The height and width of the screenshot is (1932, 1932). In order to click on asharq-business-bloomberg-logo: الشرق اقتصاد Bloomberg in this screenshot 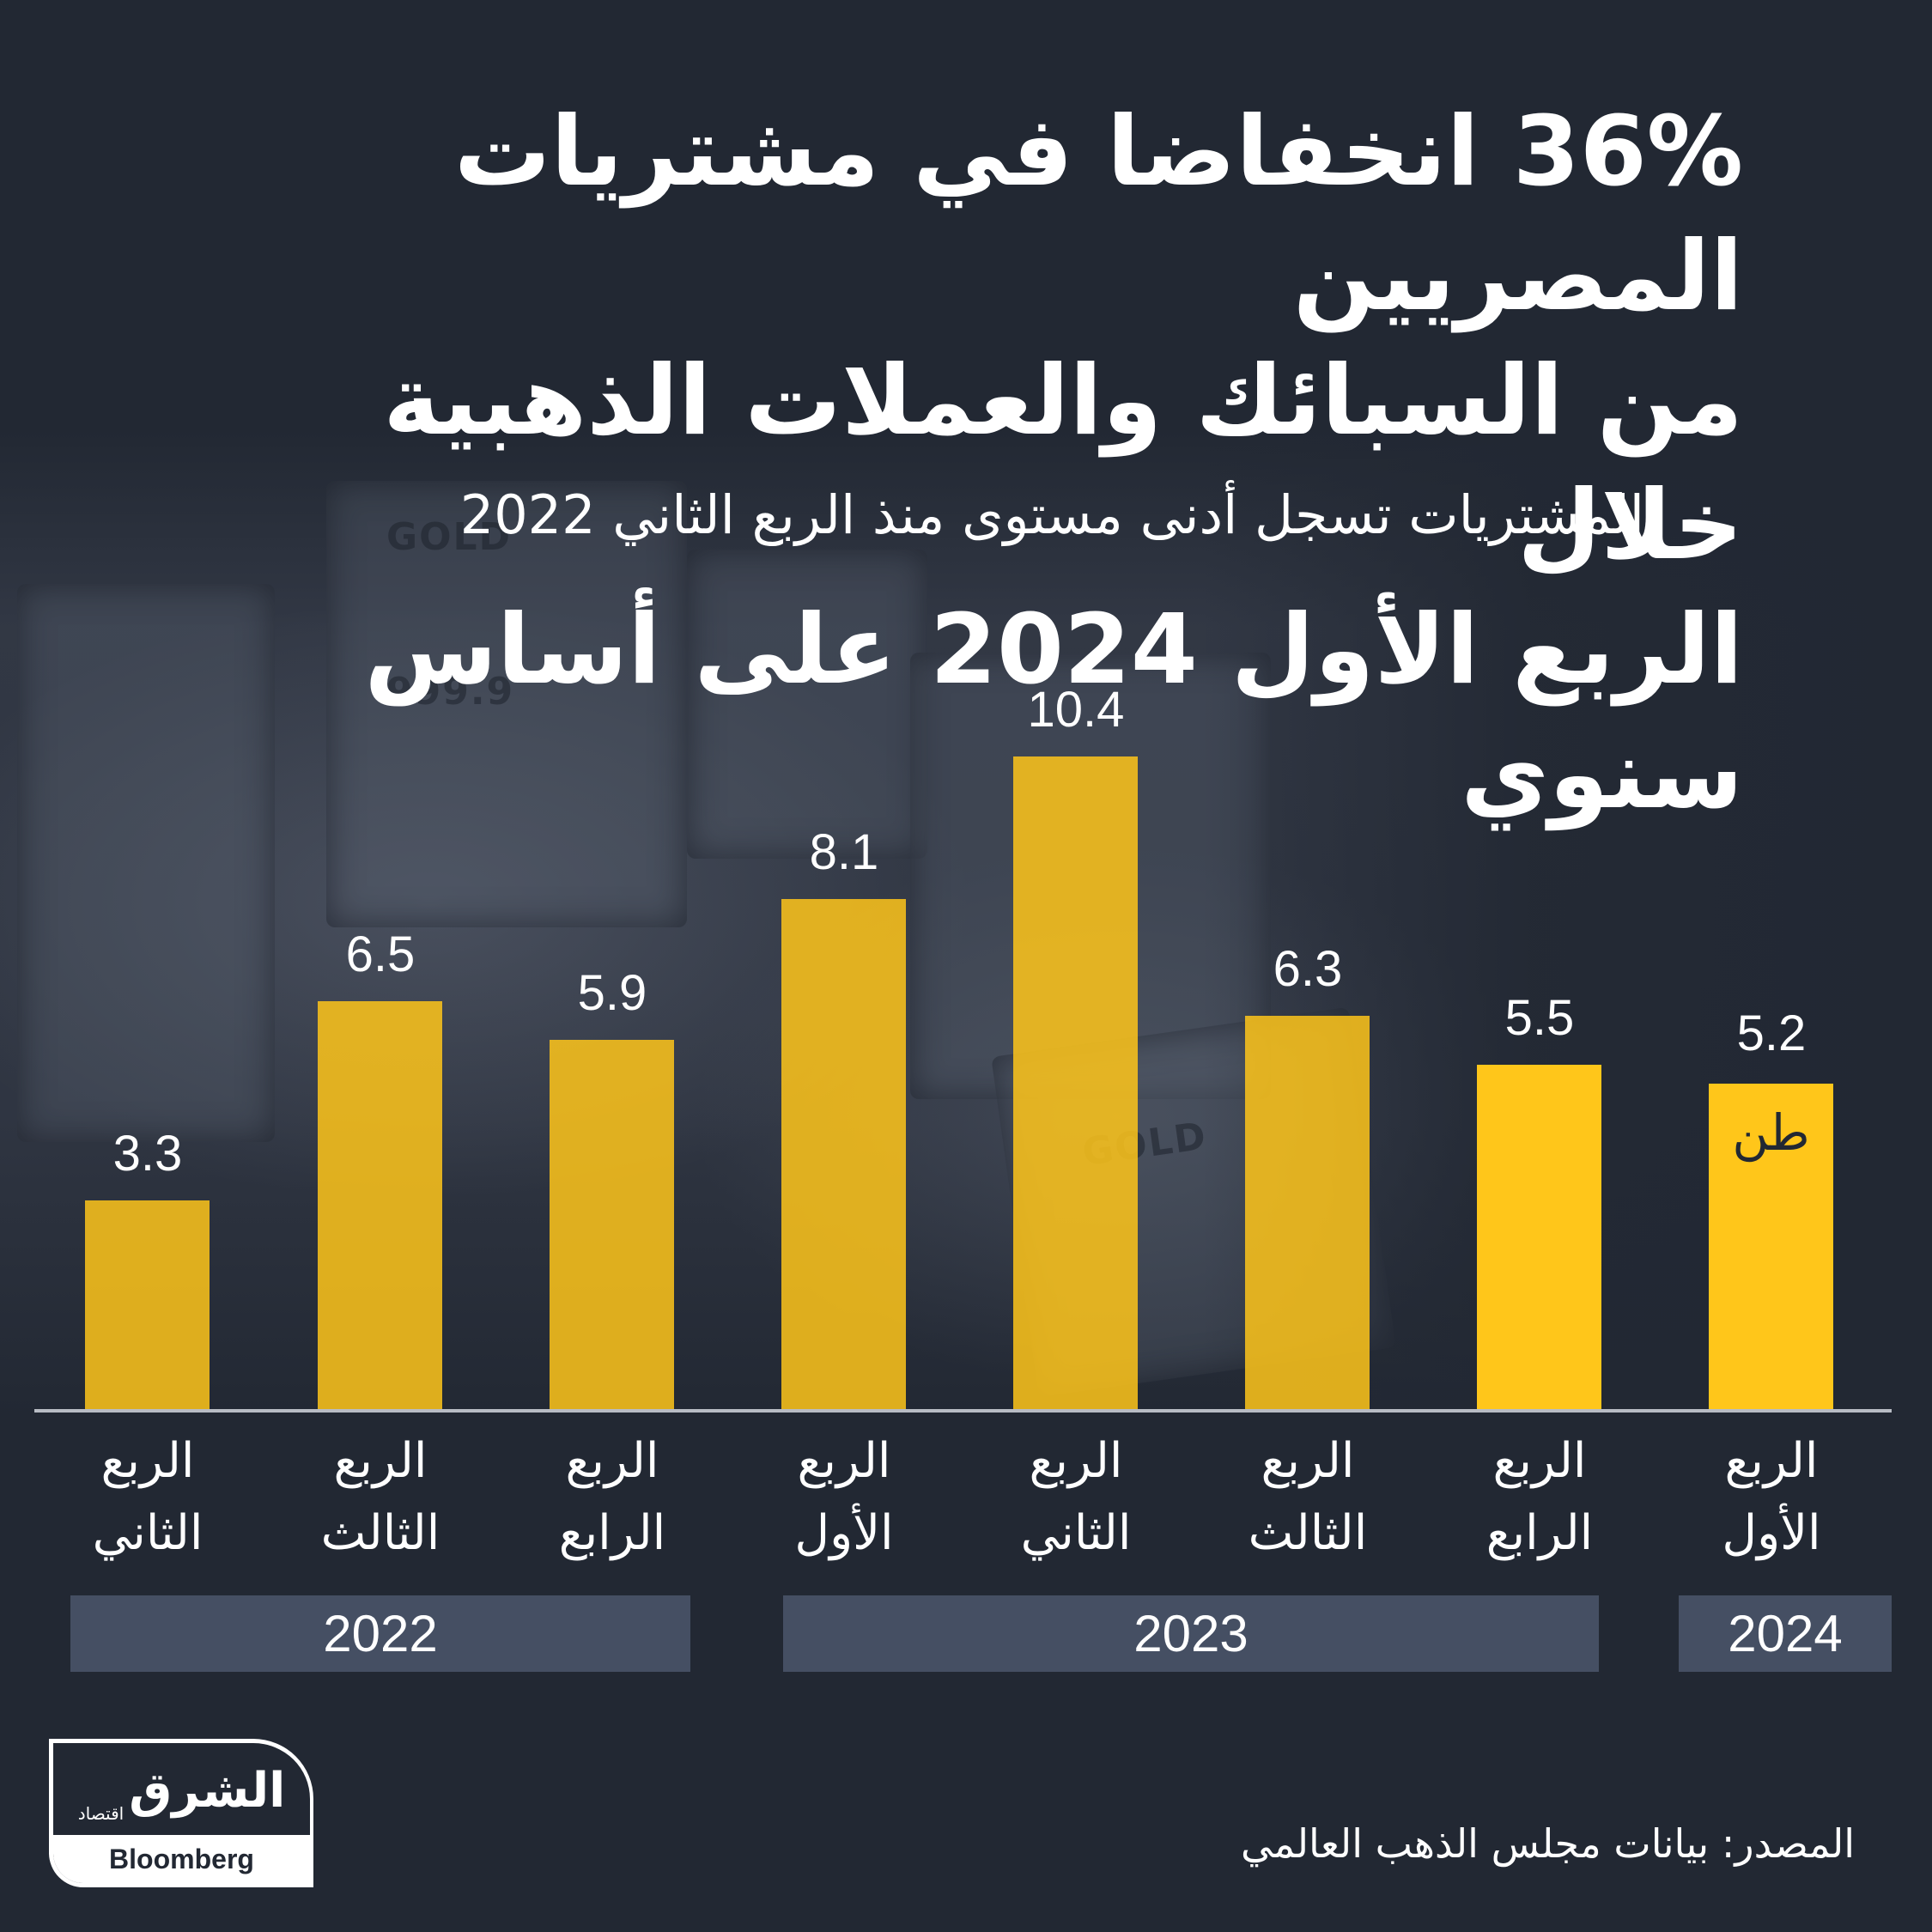, I will do `click(181, 1813)`.